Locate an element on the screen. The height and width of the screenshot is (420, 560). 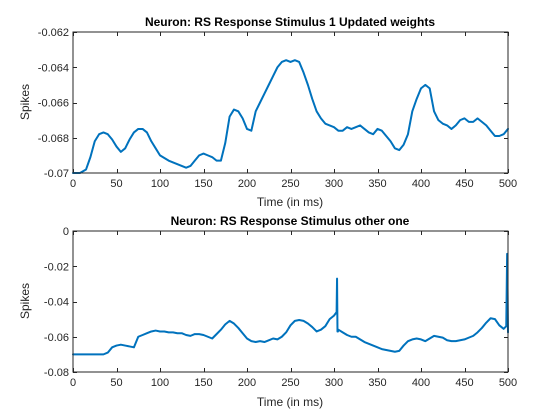
chart-2-y-axis-label: Spikes is located at coordinates (25, 301).